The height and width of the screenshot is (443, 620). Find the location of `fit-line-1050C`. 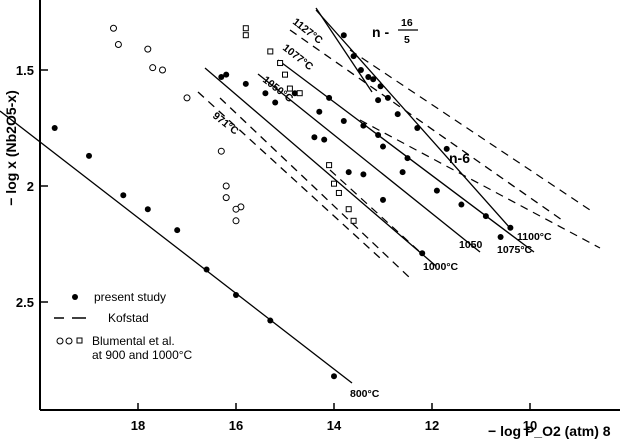

fit-line-1050C is located at coordinates (369, 163).